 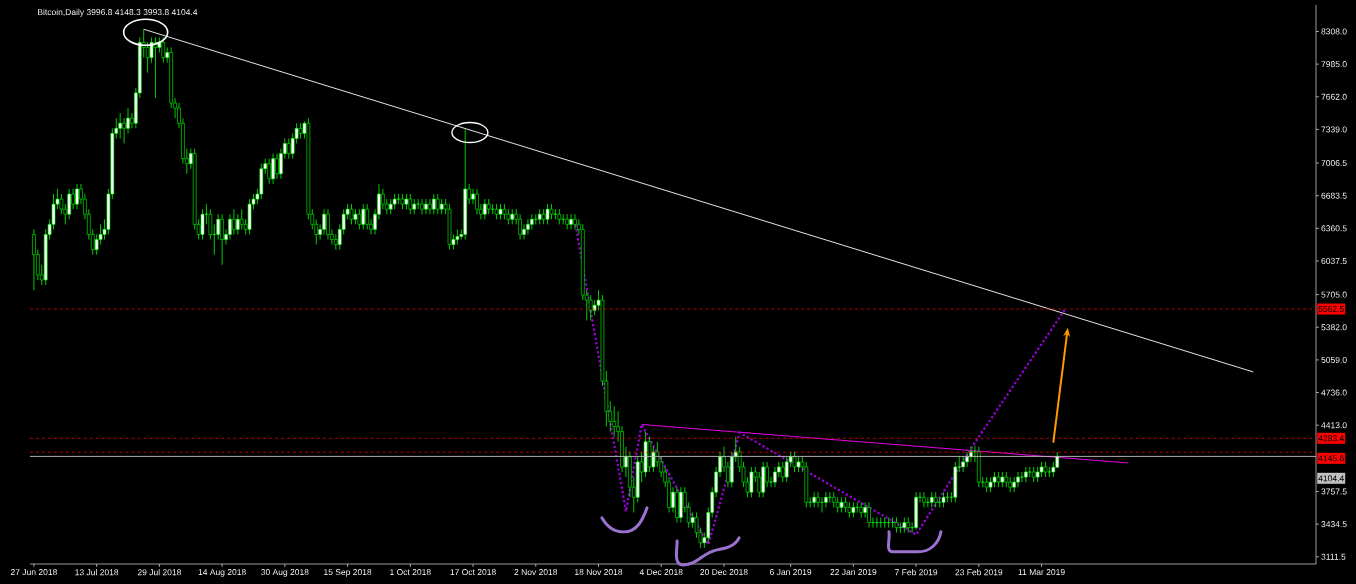 I want to click on y-tick-label: 5705.0, so click(x=1334, y=294).